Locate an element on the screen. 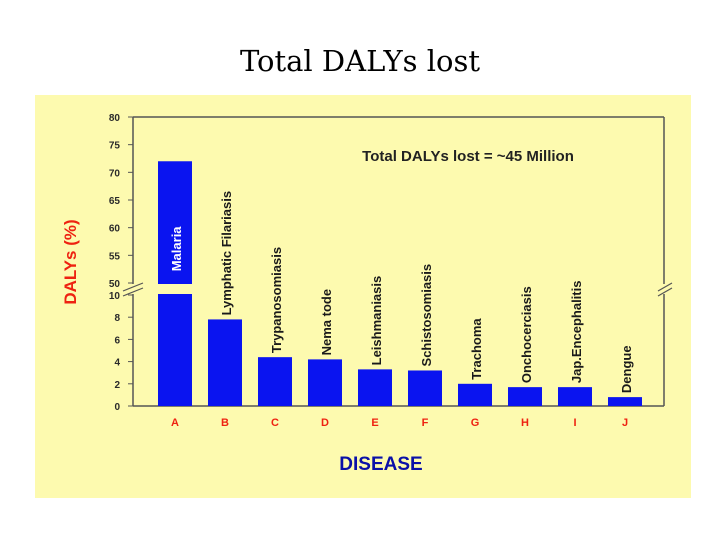 This screenshot has height=540, width=720. bar-A-lower is located at coordinates (175, 350).